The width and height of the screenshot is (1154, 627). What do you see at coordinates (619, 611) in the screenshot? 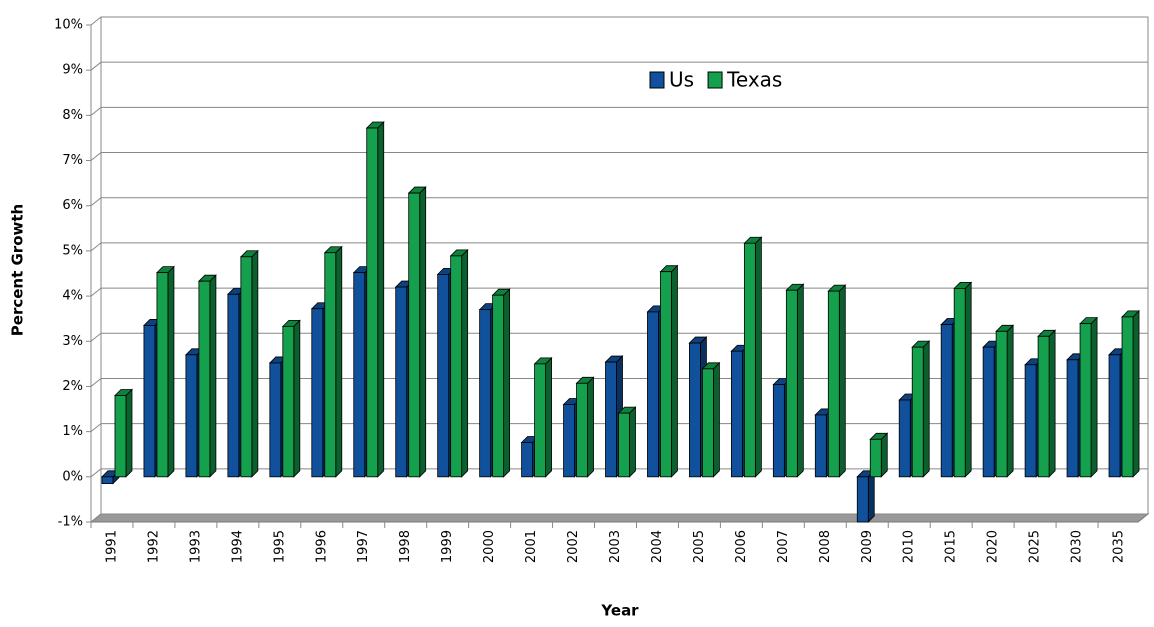
I see `x-axis-title: Year` at bounding box center [619, 611].